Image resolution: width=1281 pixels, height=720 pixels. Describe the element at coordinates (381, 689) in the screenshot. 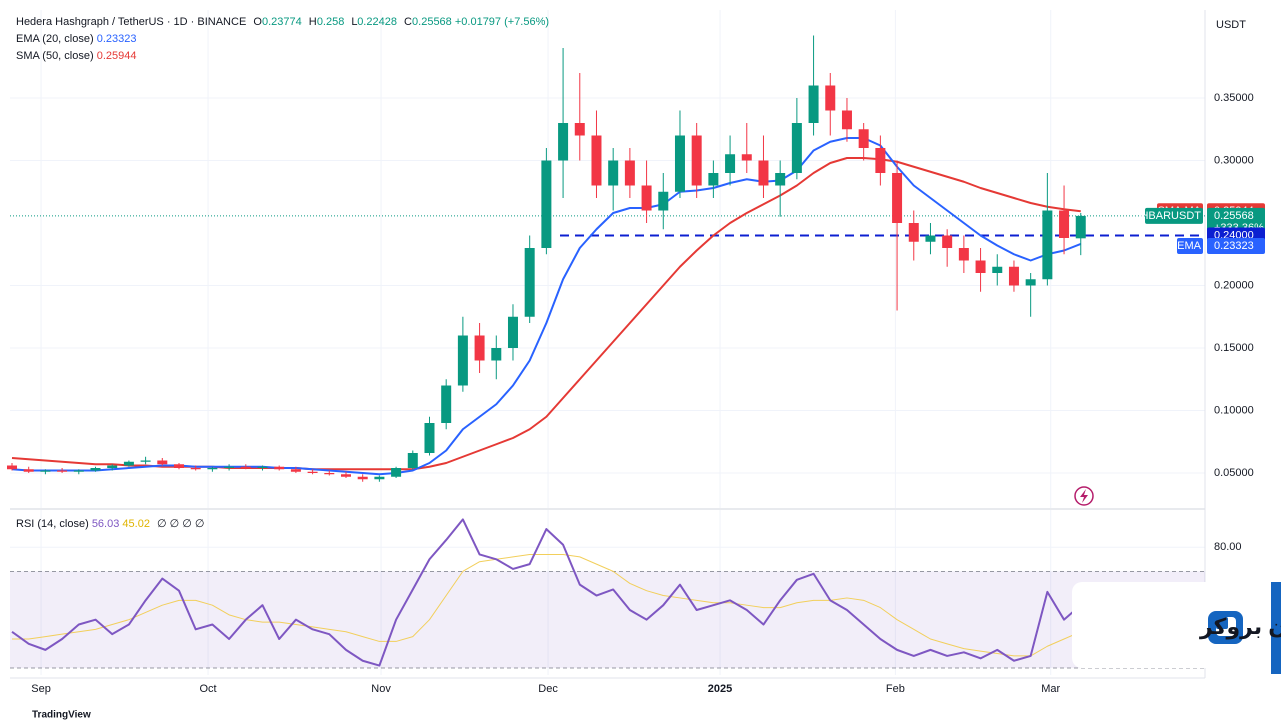

I see `x-tick-label: Nov` at that location.